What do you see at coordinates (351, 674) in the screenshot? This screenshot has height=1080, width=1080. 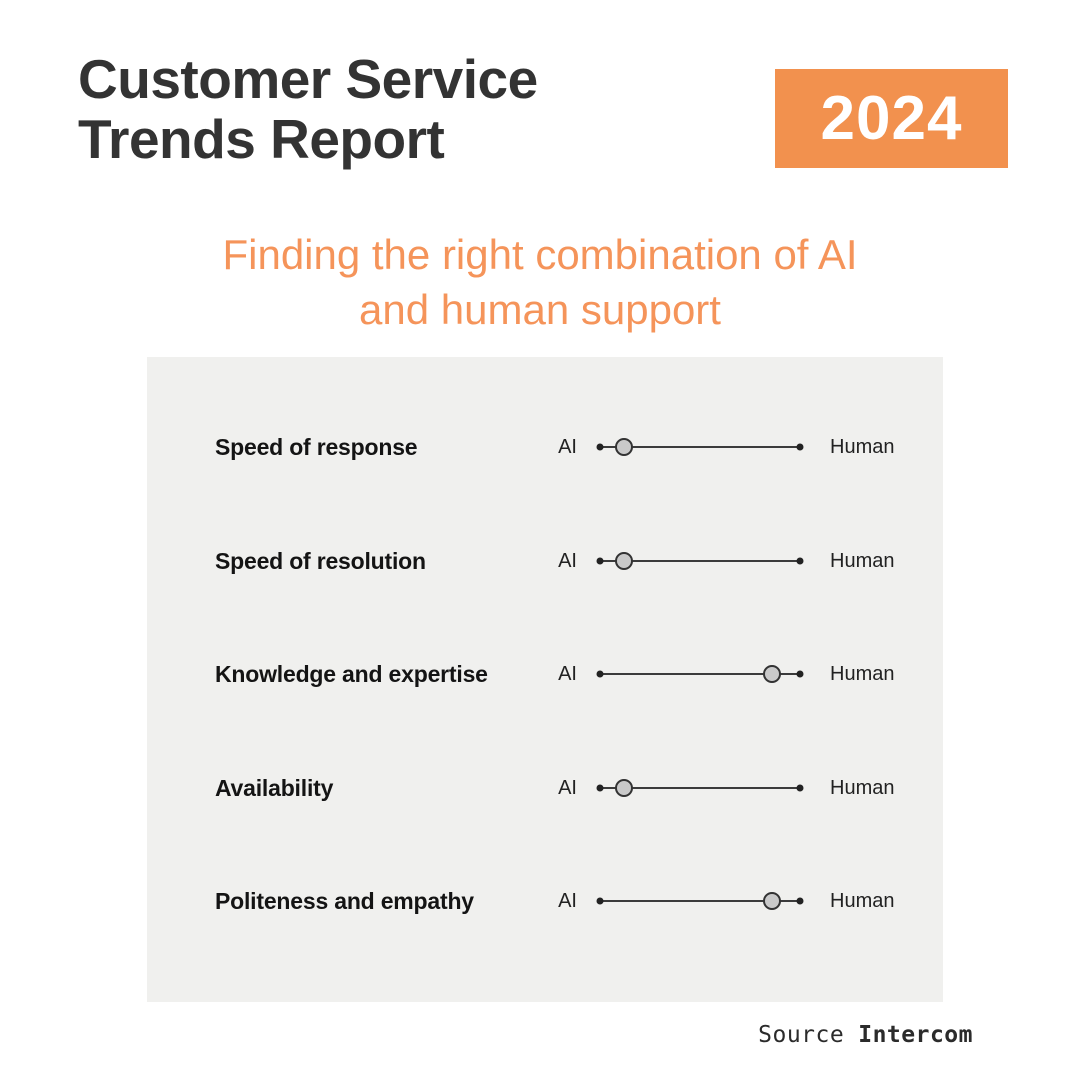 I see `row-label: Knowledge and expertise` at bounding box center [351, 674].